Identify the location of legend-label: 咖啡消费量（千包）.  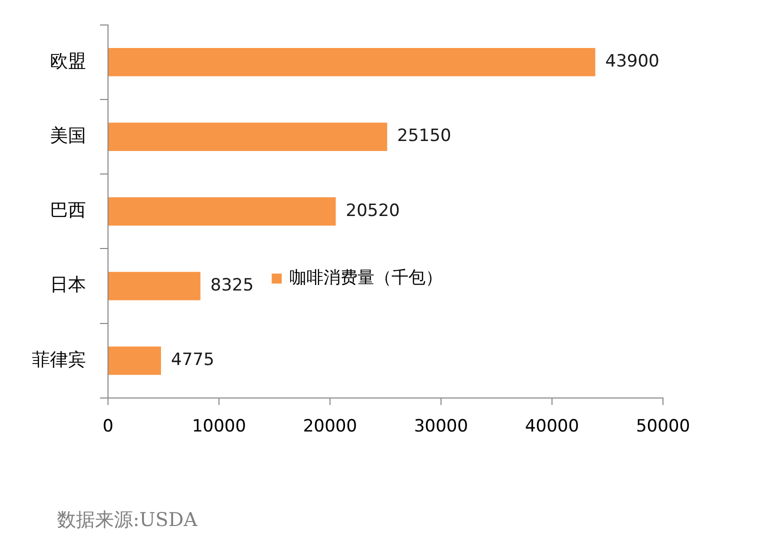
(366, 278).